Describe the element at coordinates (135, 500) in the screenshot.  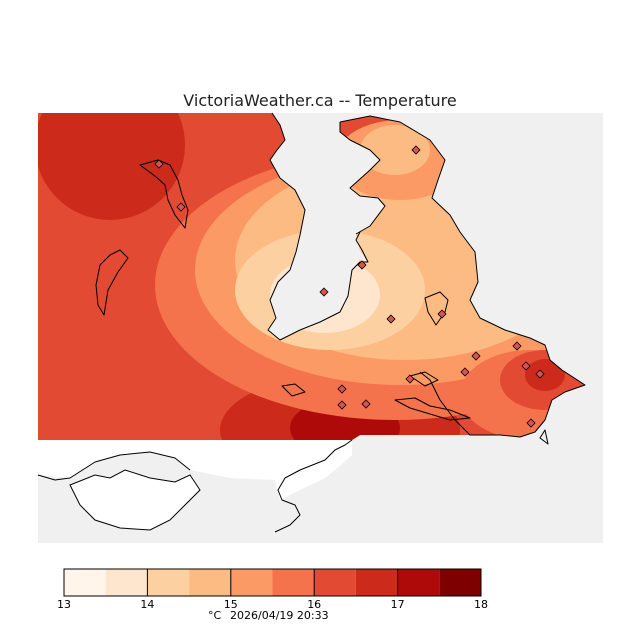
I see `salt-spring-island-outline` at that location.